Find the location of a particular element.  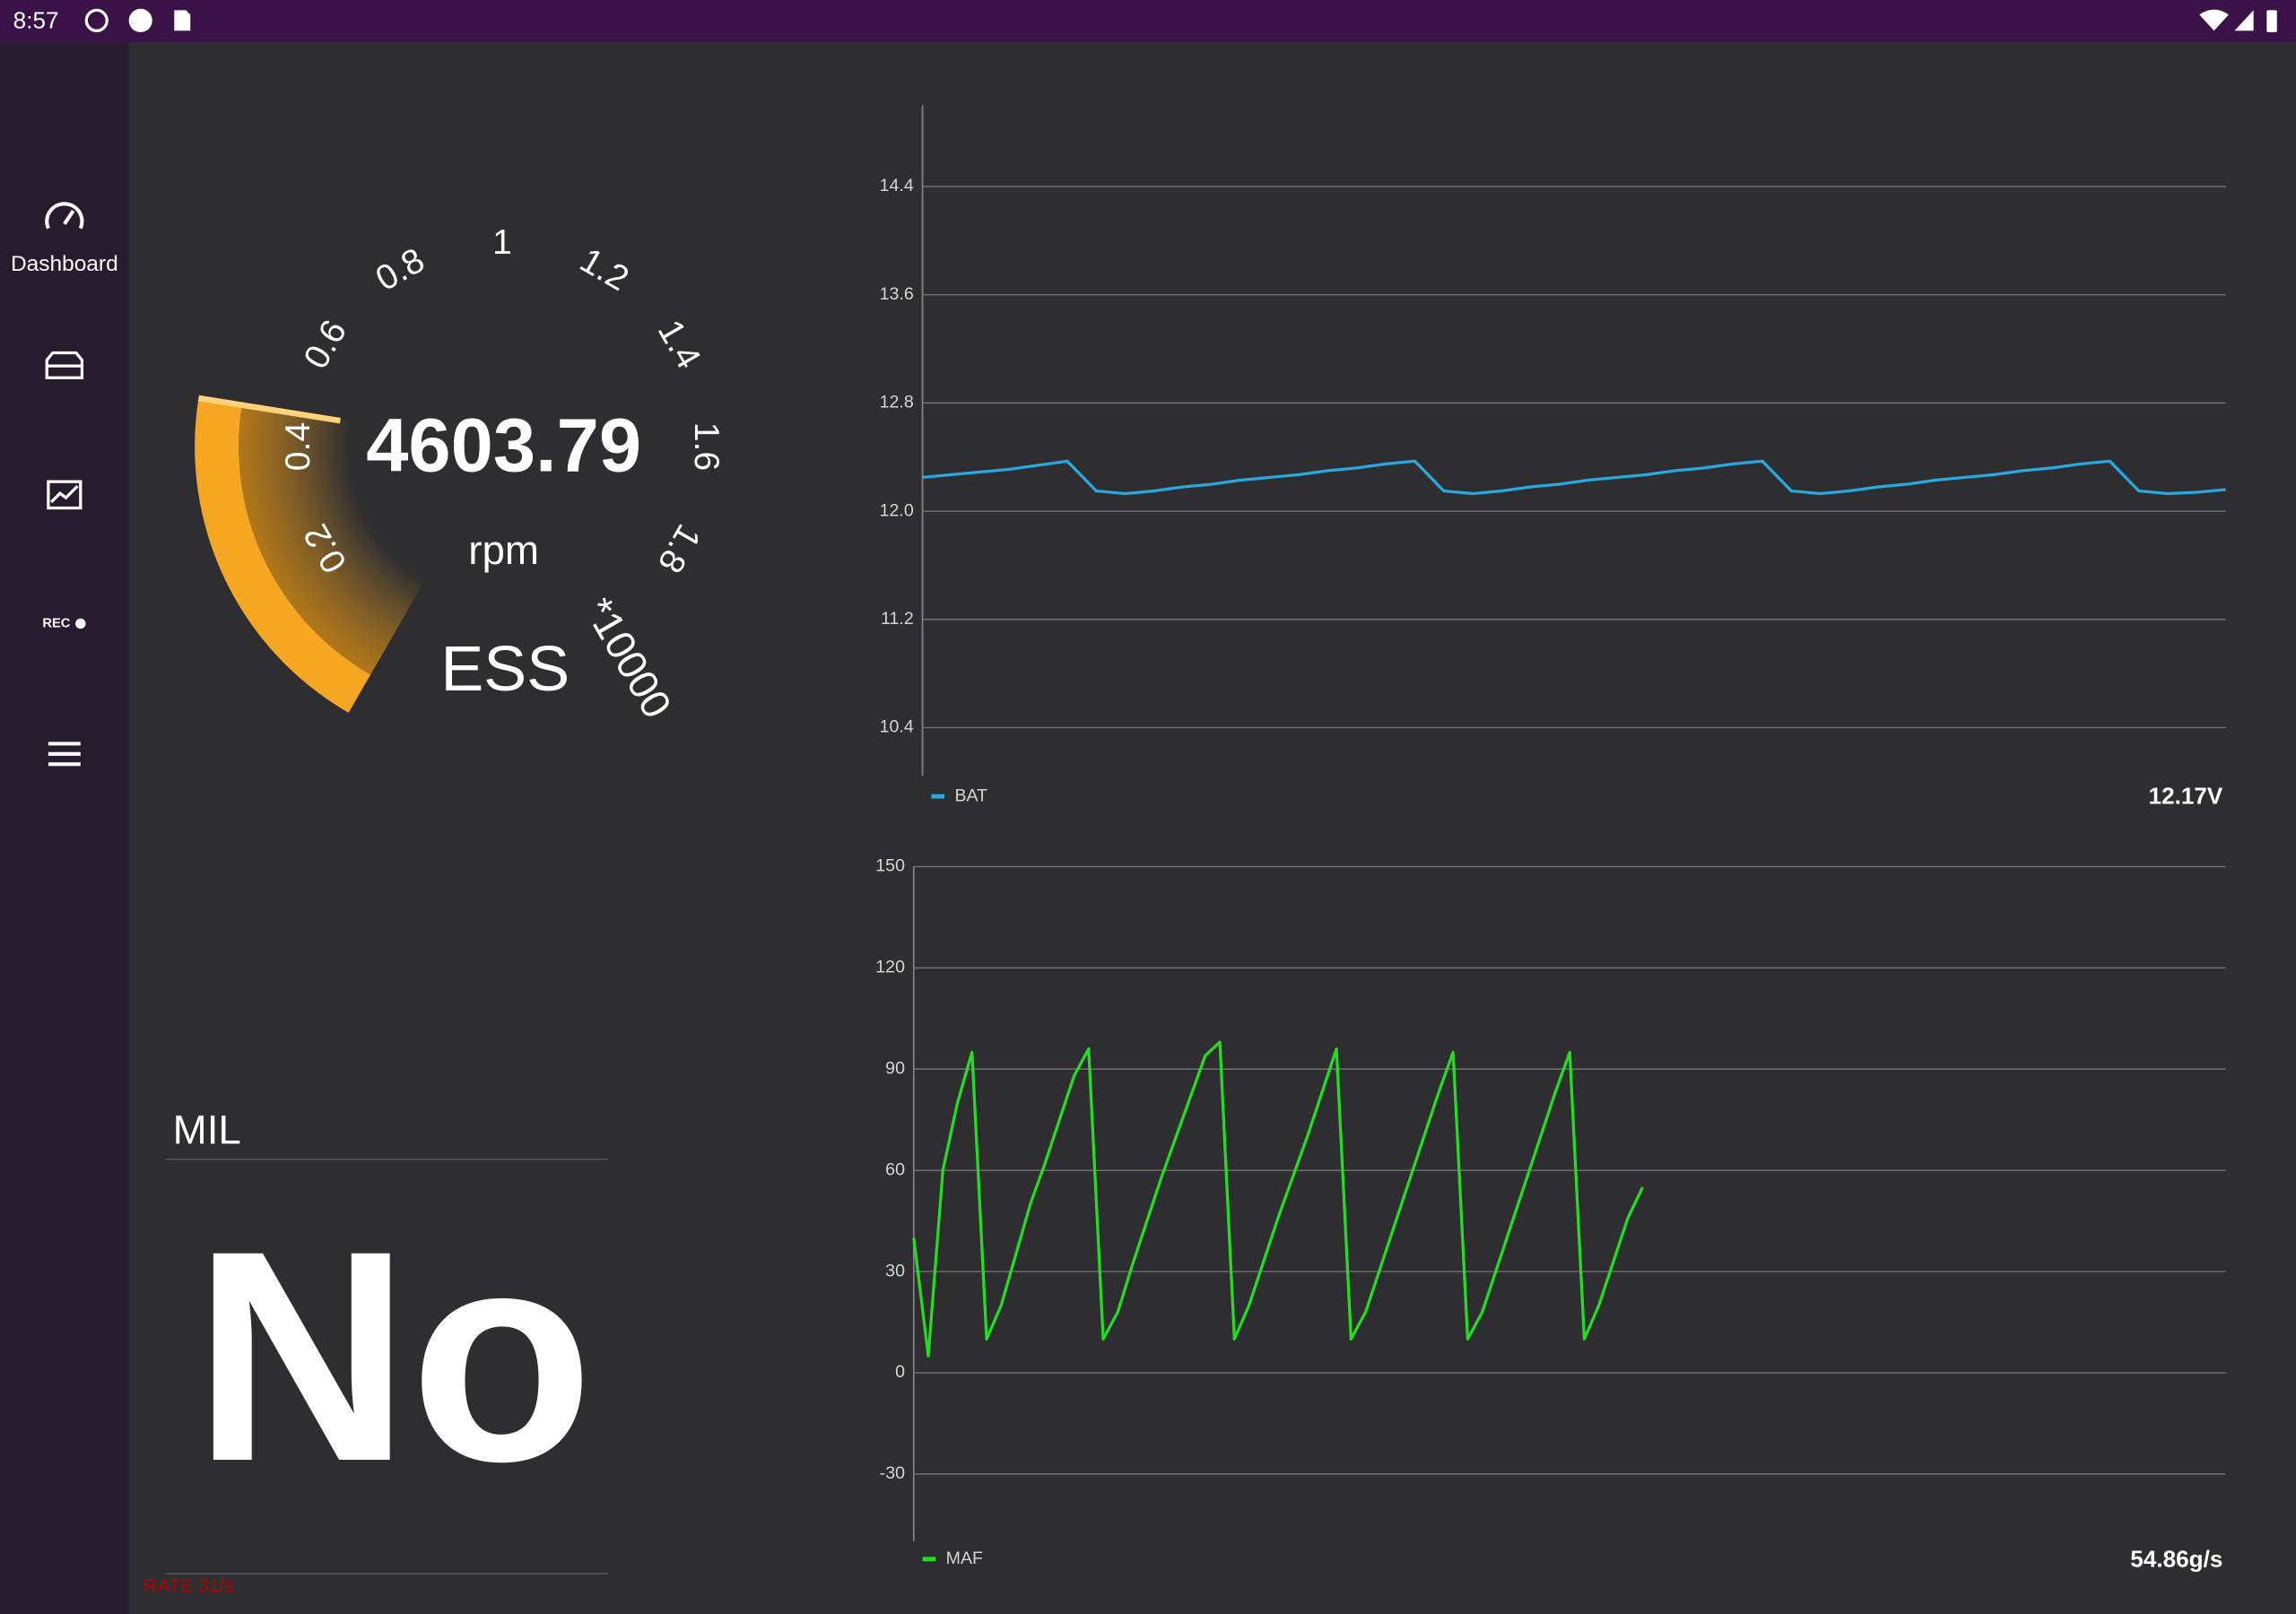

y-tick-label: 12.0 is located at coordinates (897, 510).